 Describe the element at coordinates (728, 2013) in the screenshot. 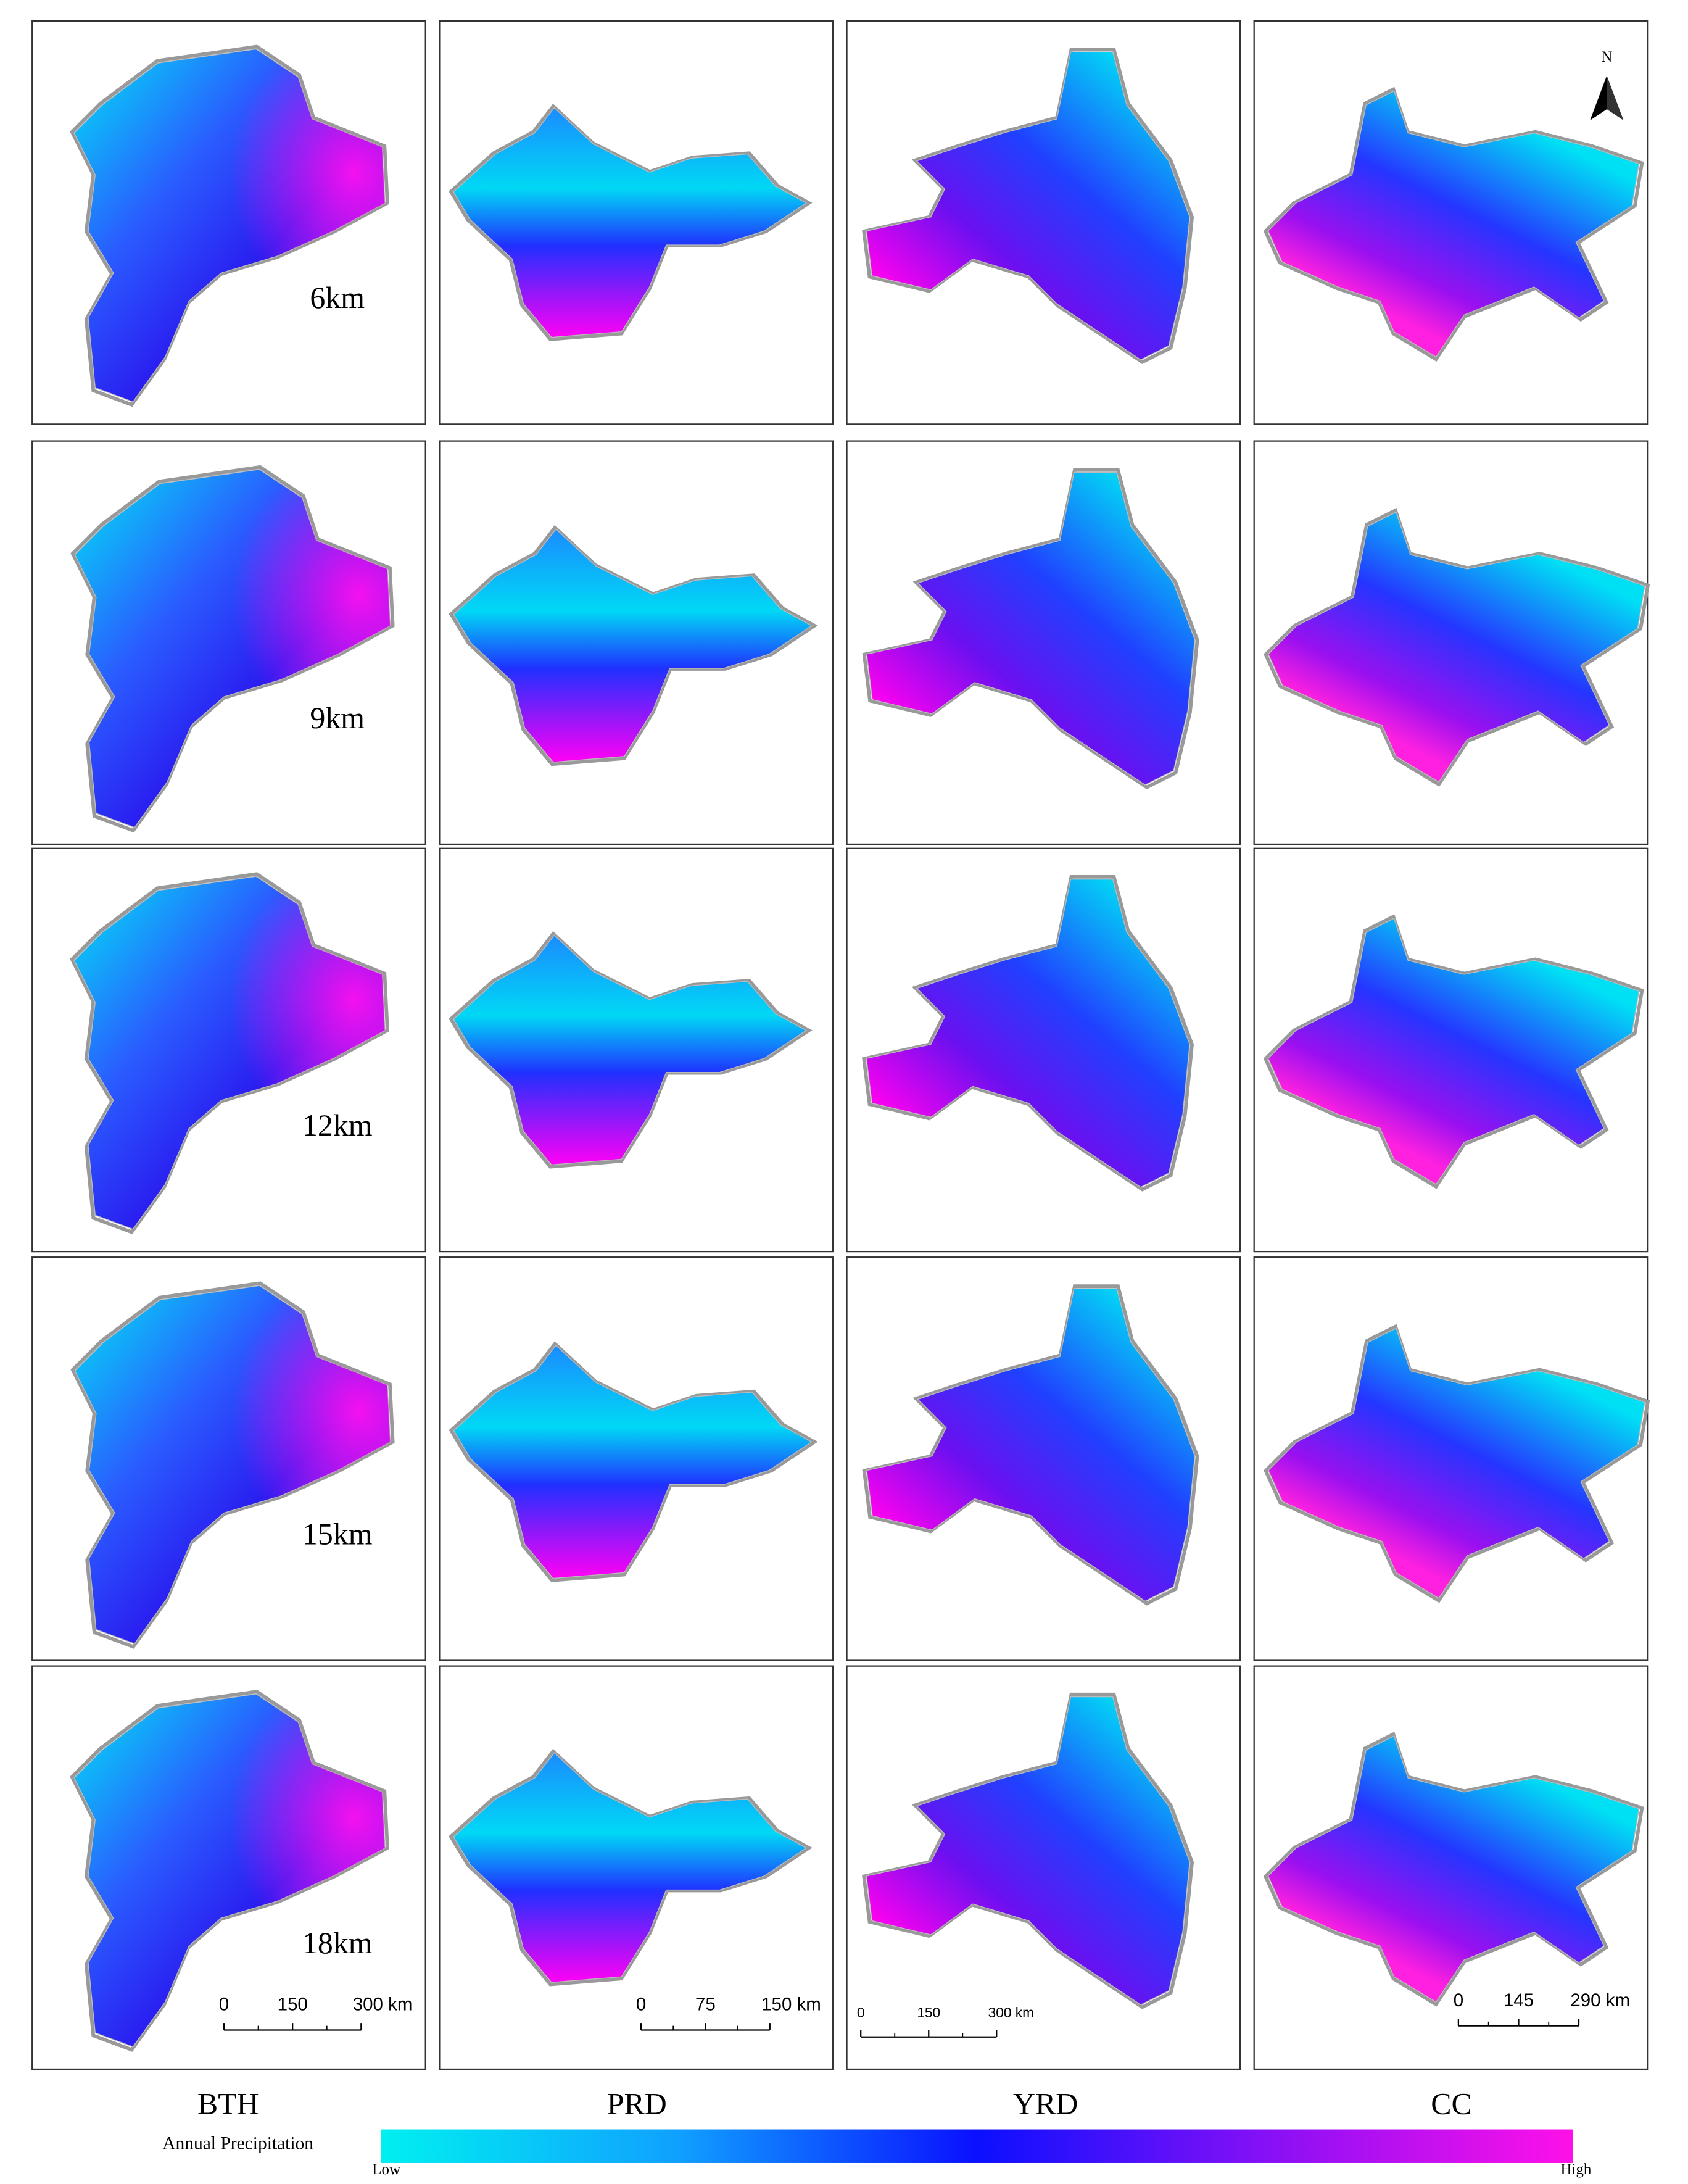

I see `scale-bar: 0 75 150 km` at that location.